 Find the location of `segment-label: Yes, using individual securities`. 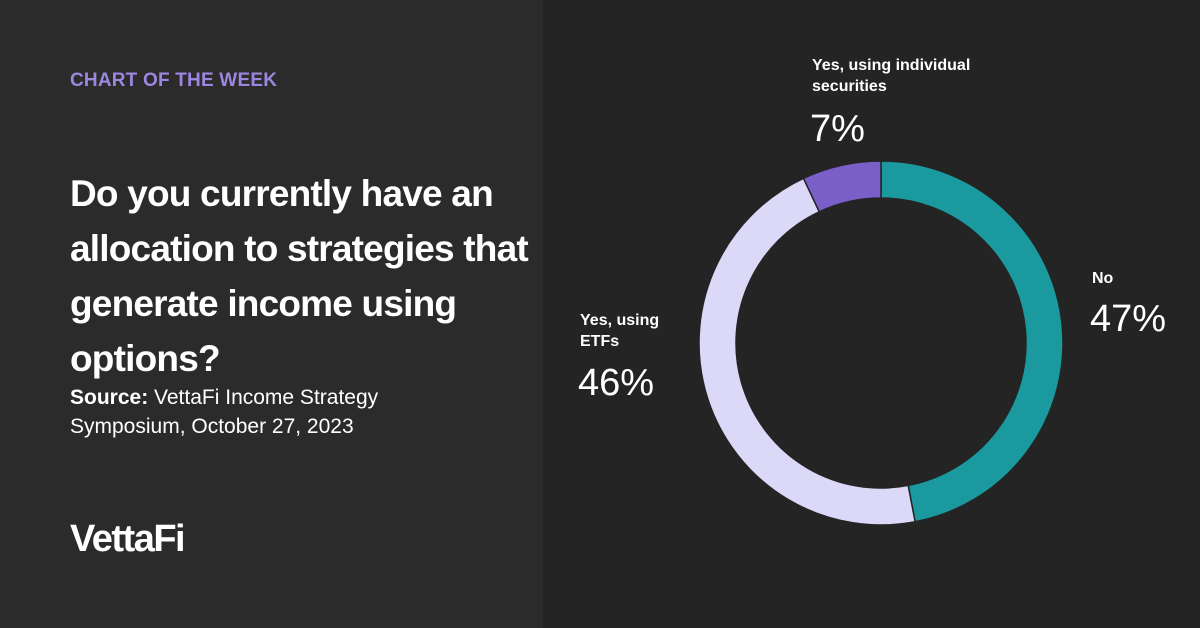

segment-label: Yes, using individual securities is located at coordinates (891, 76).